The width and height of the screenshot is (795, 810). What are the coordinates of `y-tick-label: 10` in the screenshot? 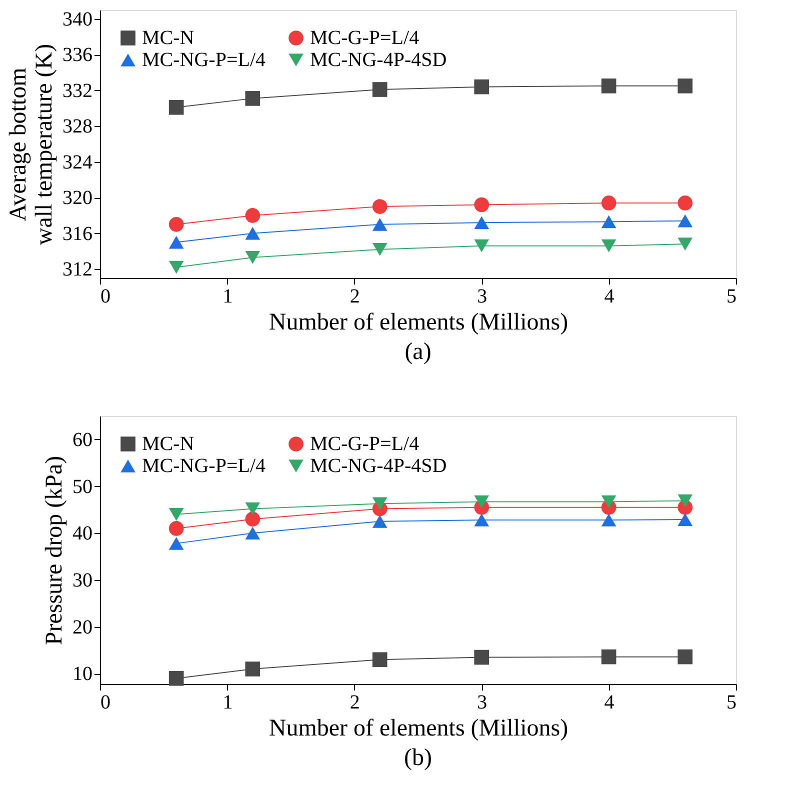 It's located at (82, 674).